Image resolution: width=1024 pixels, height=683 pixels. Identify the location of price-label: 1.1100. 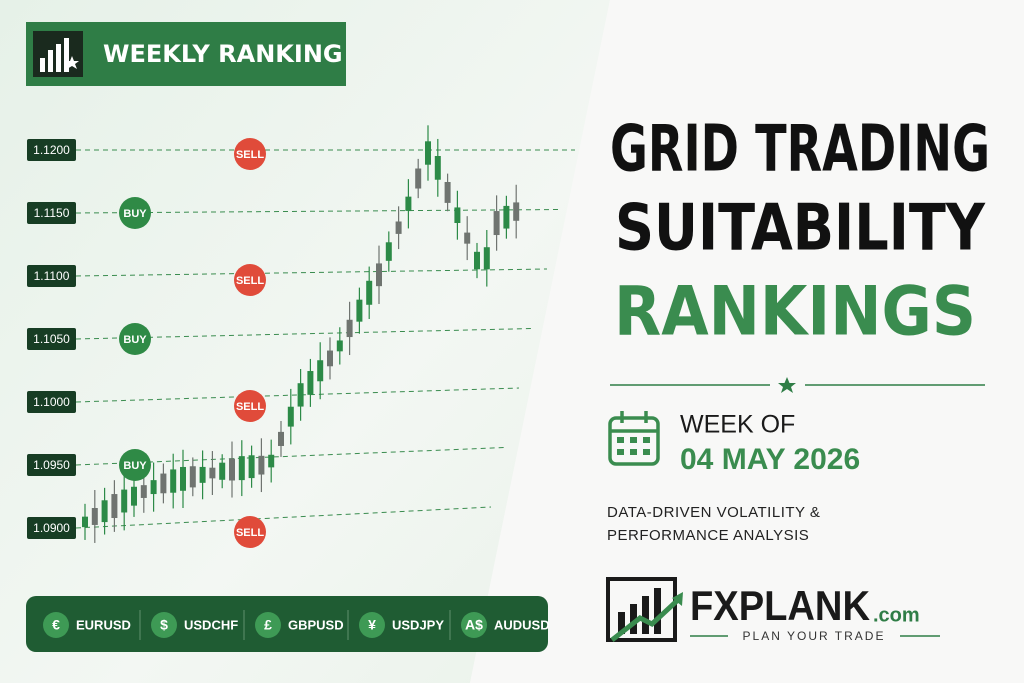
(52, 276).